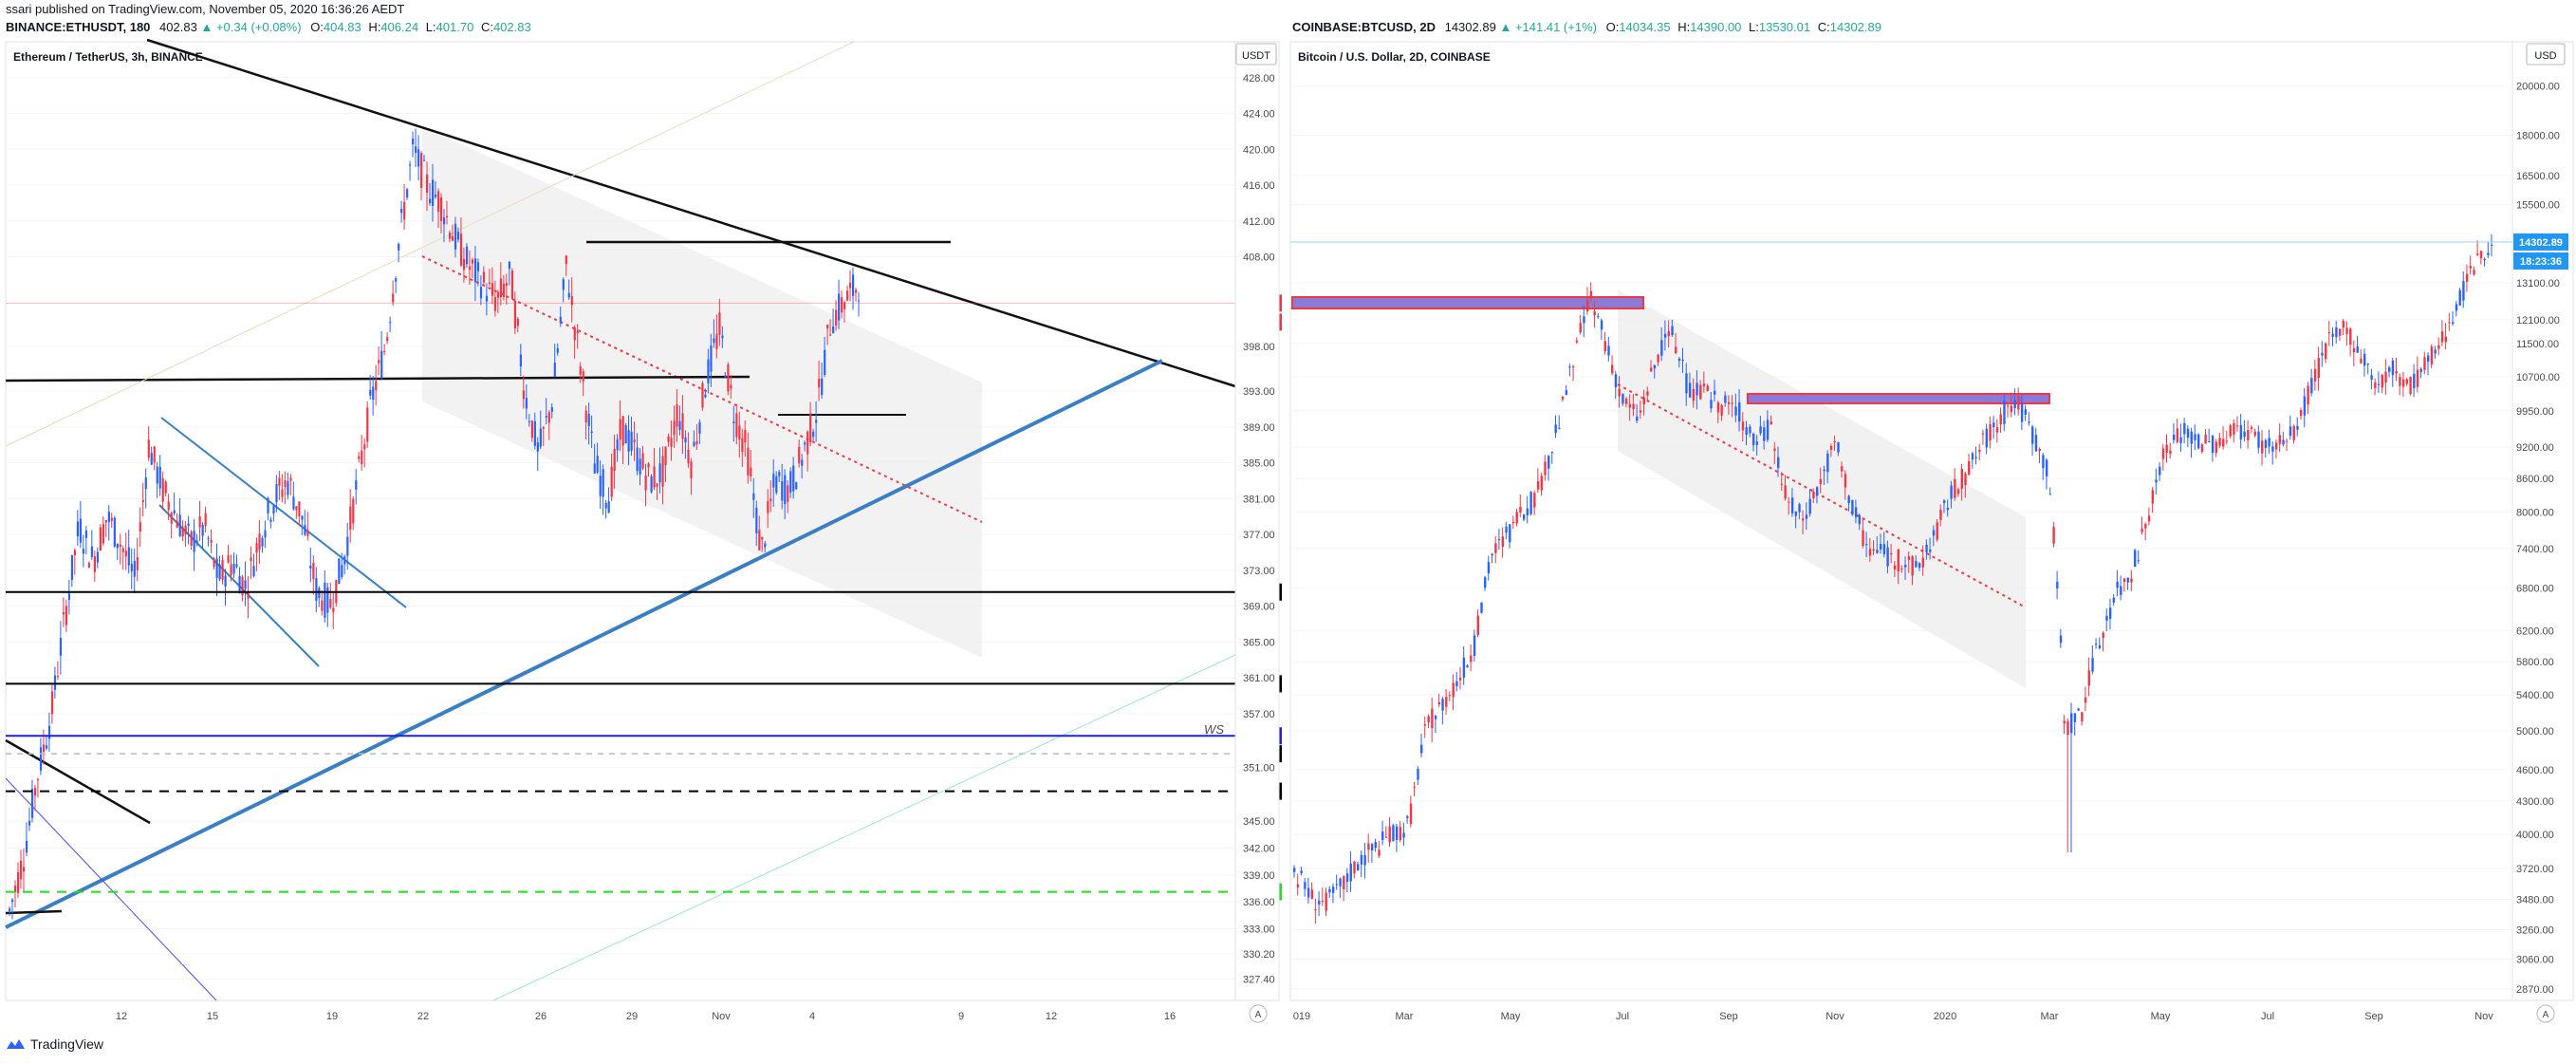 The width and height of the screenshot is (2576, 1064). What do you see at coordinates (2545, 1014) in the screenshot?
I see `btc-auto-scale-button` at bounding box center [2545, 1014].